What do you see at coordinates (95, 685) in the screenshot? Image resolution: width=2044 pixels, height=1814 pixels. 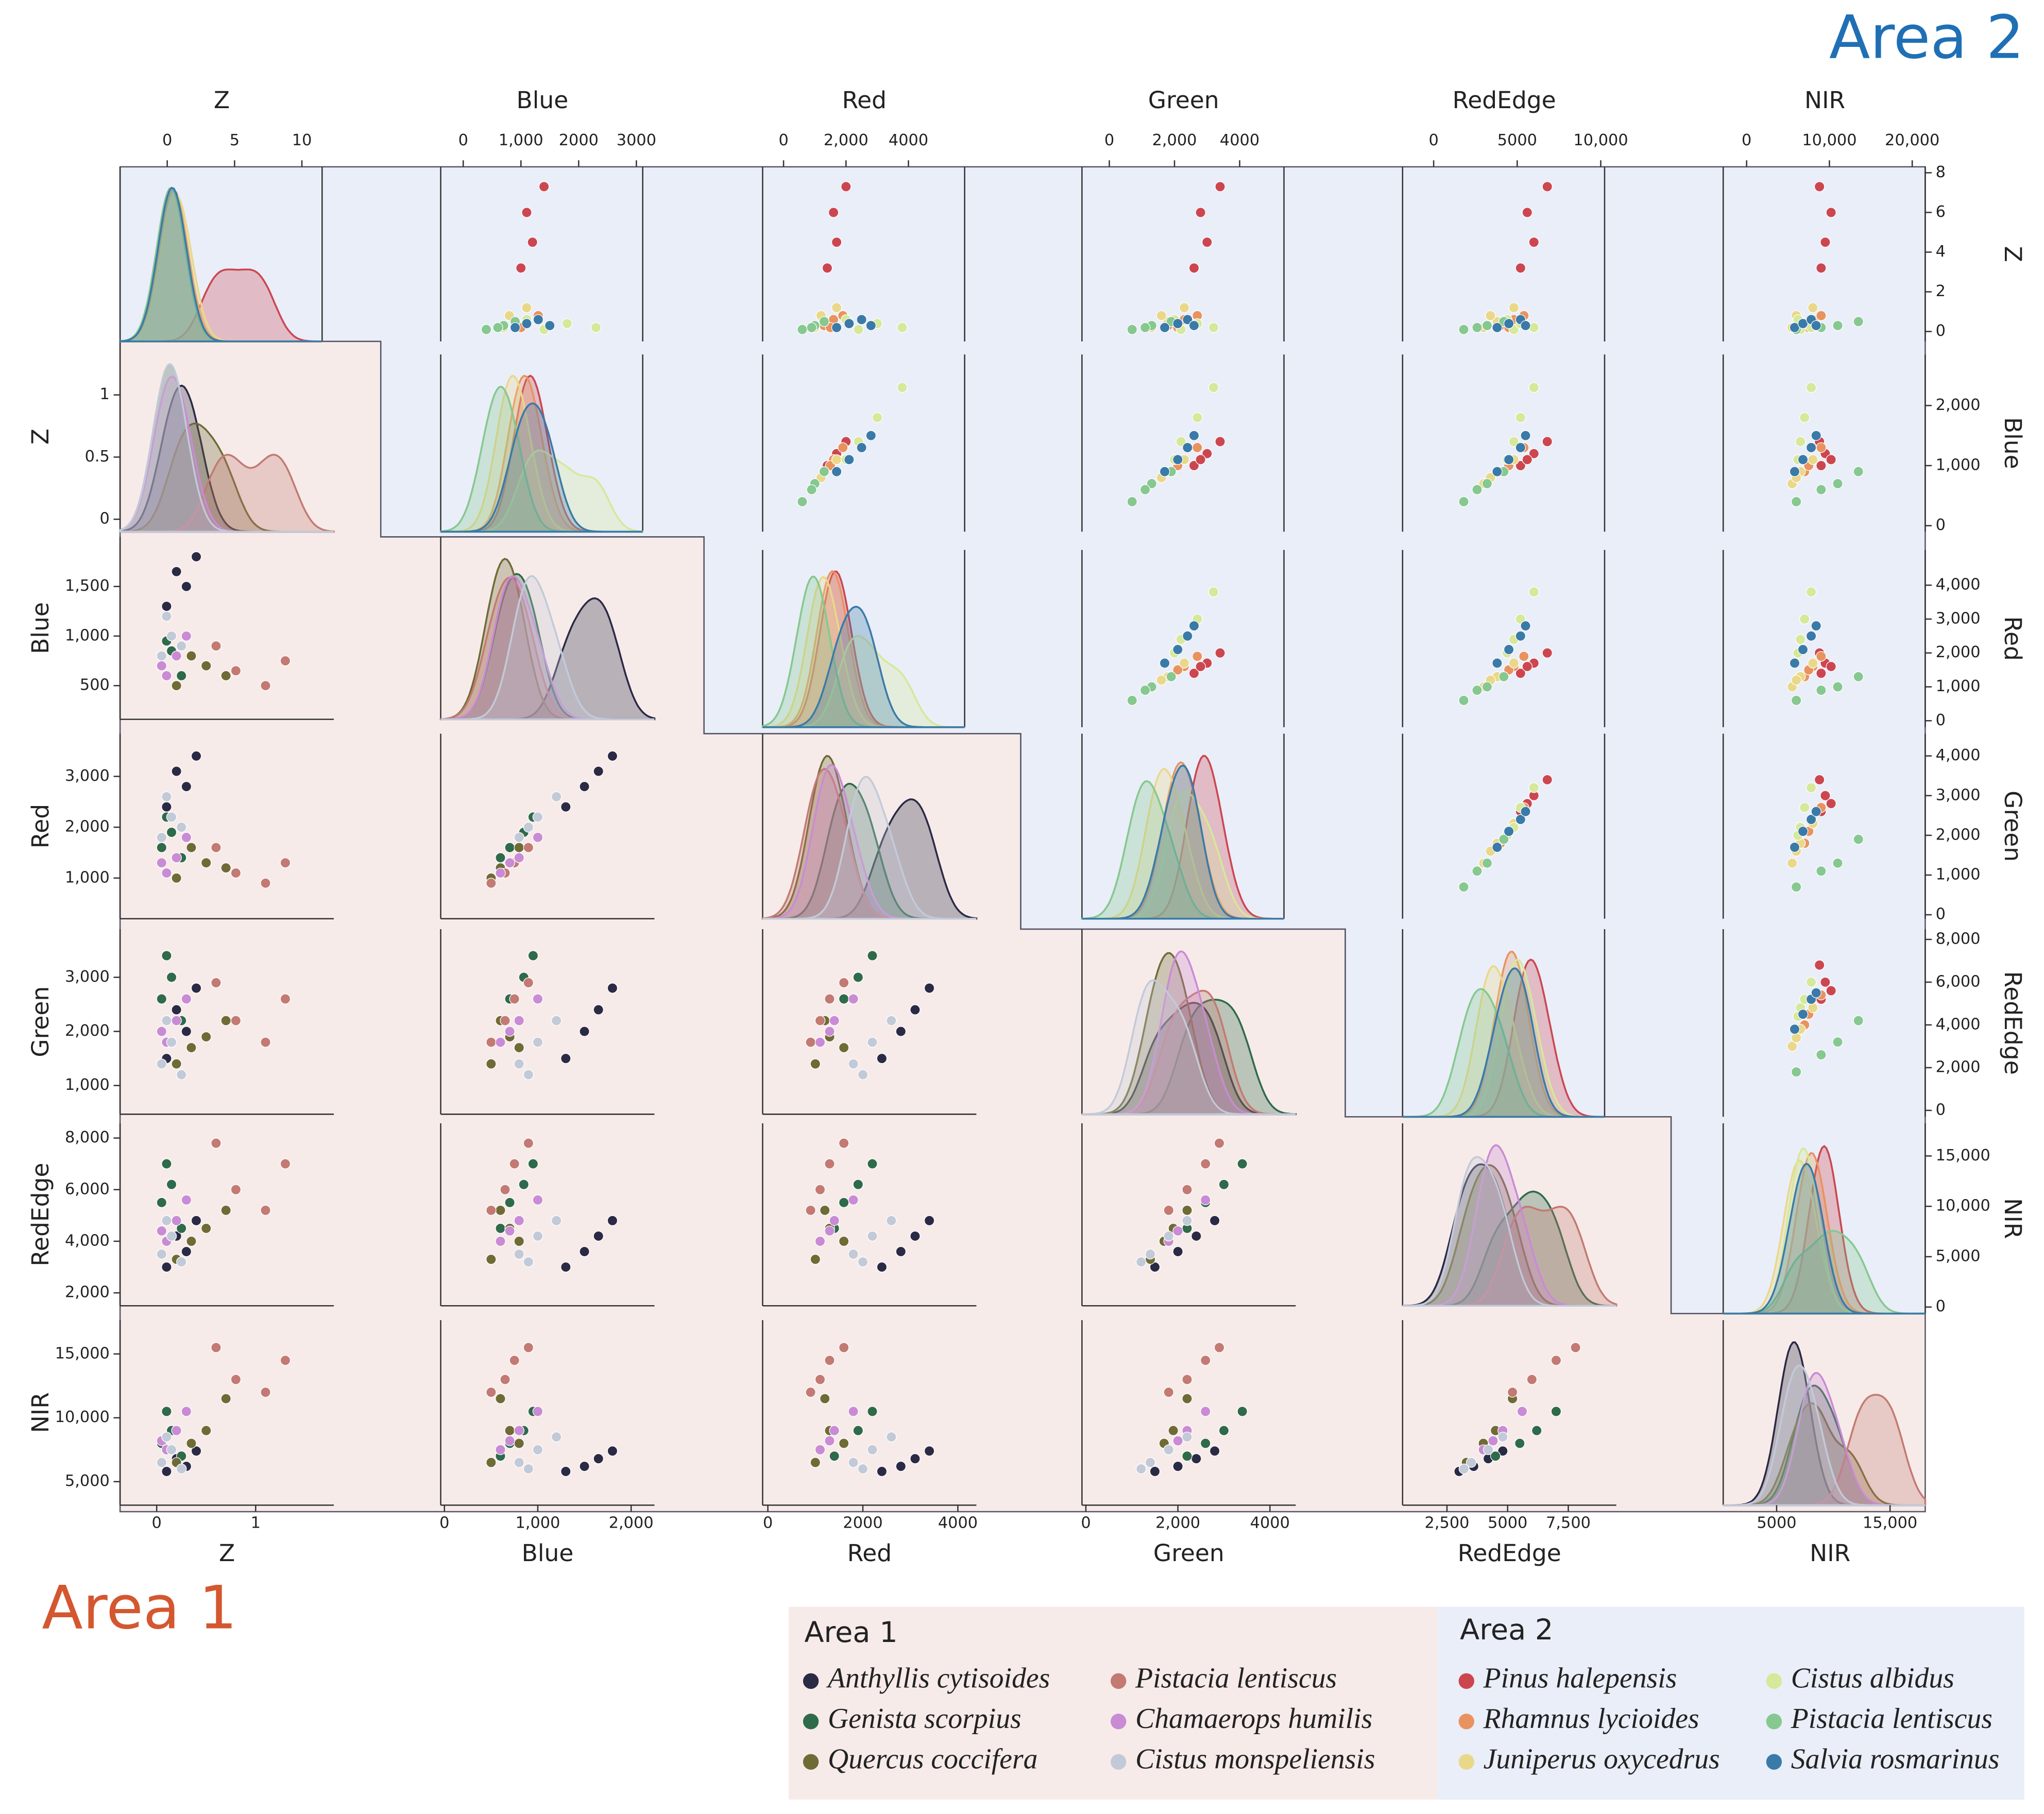 I see `y-tick-label: 500` at bounding box center [95, 685].